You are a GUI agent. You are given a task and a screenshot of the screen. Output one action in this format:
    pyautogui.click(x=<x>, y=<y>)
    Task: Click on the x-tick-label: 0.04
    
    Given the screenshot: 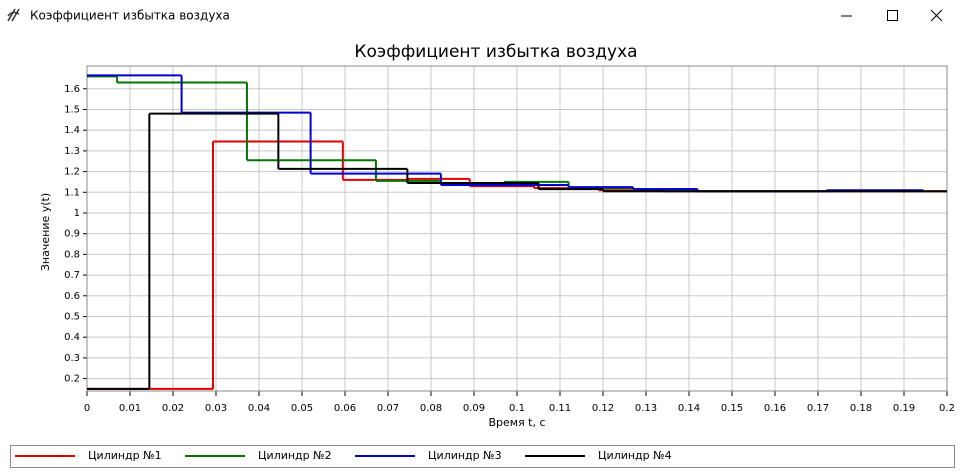 What is the action you would take?
    pyautogui.click(x=259, y=408)
    